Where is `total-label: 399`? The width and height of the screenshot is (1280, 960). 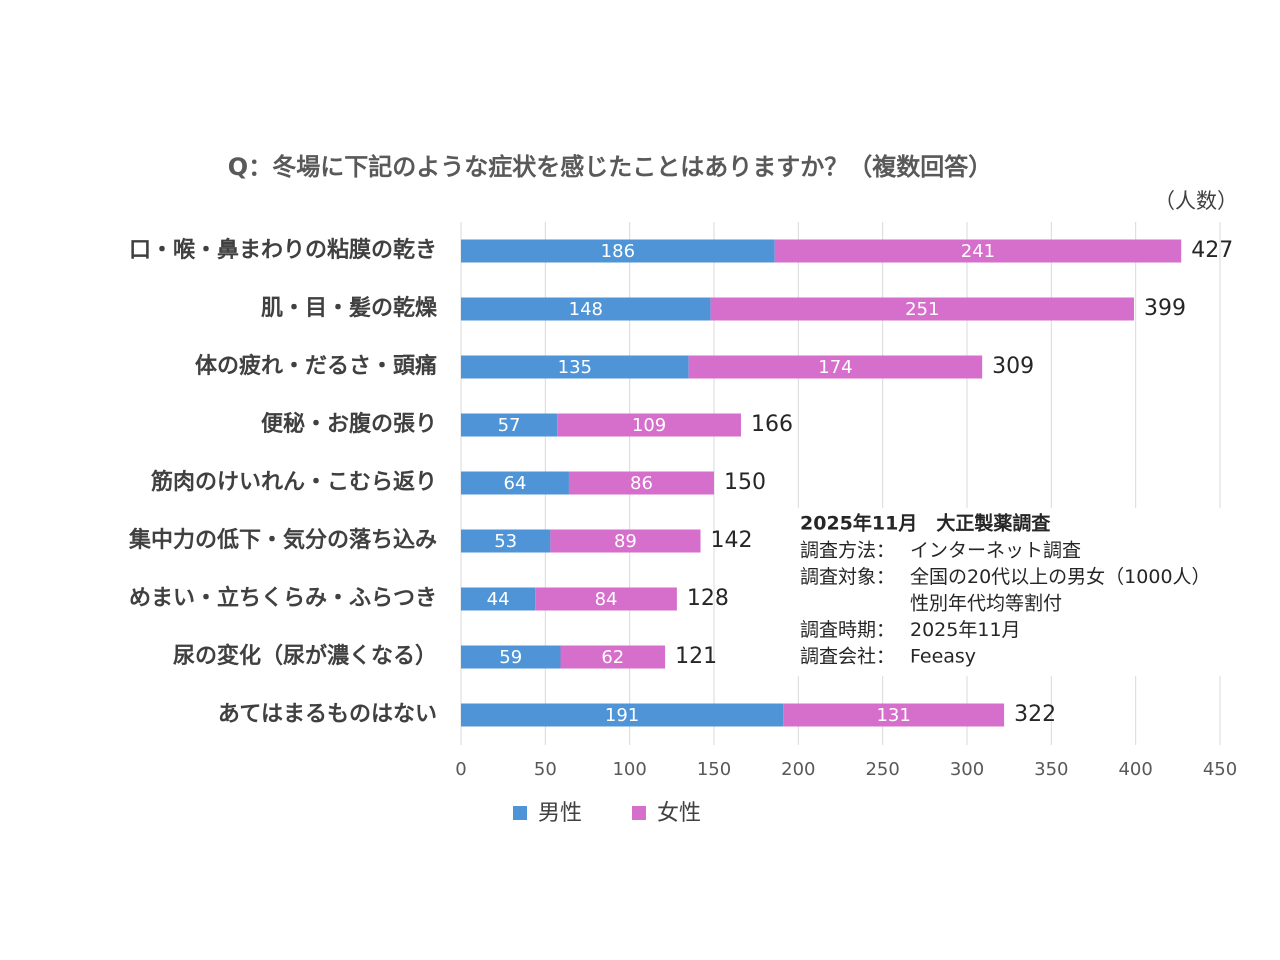
total-label: 399 is located at coordinates (1165, 308).